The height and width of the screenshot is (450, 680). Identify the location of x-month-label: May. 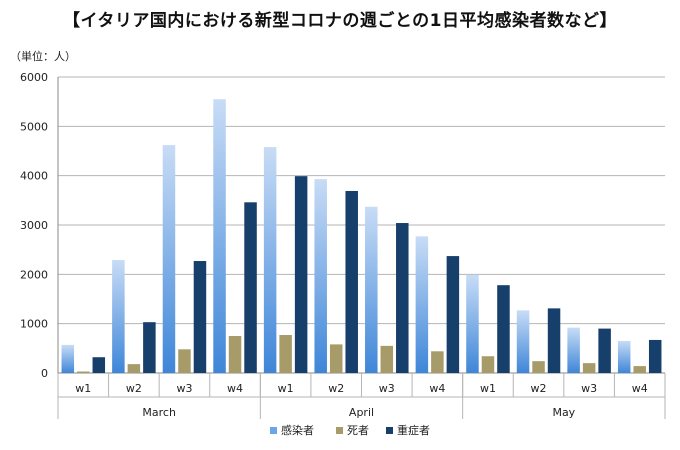
(563, 412).